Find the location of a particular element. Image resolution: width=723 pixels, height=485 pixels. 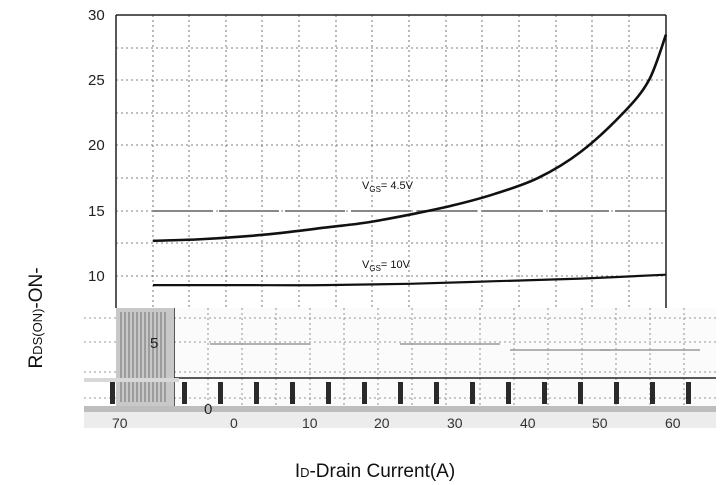

x-tick-label: 0 is located at coordinates (234, 423).